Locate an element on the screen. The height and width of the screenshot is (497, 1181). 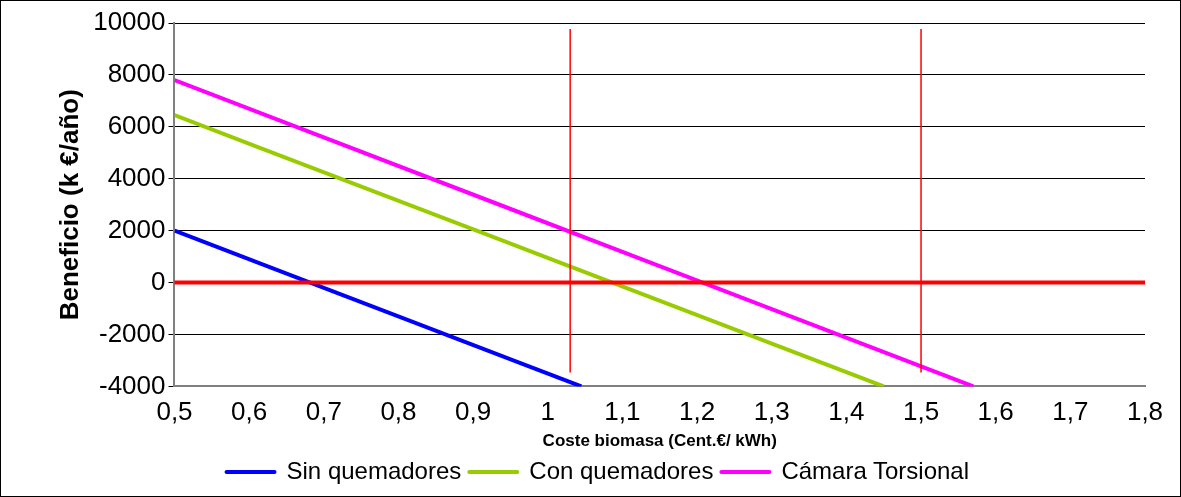
x-axis-title: Coste biomasa (Cent.€/ kWh) is located at coordinates (659, 441).